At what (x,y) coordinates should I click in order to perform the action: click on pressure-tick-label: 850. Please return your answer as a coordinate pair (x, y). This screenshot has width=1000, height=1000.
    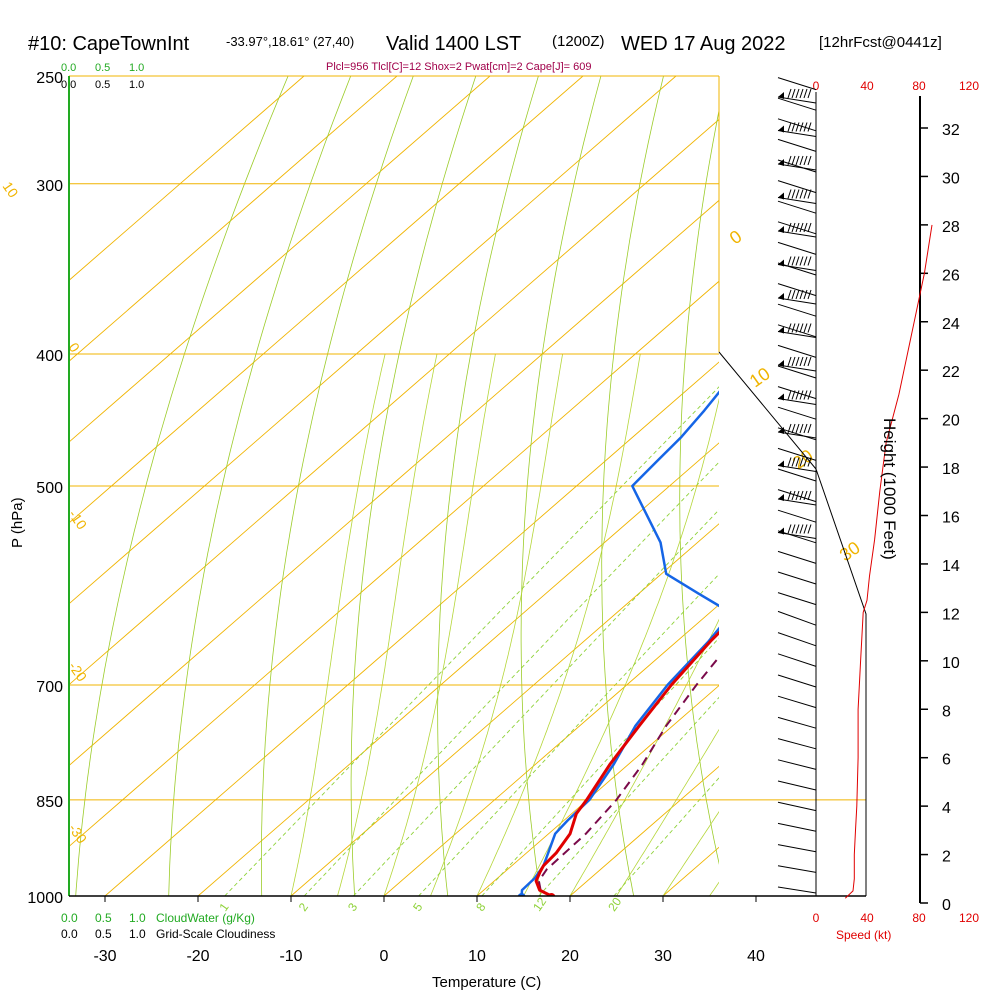
    Looking at the image, I should click on (49, 802).